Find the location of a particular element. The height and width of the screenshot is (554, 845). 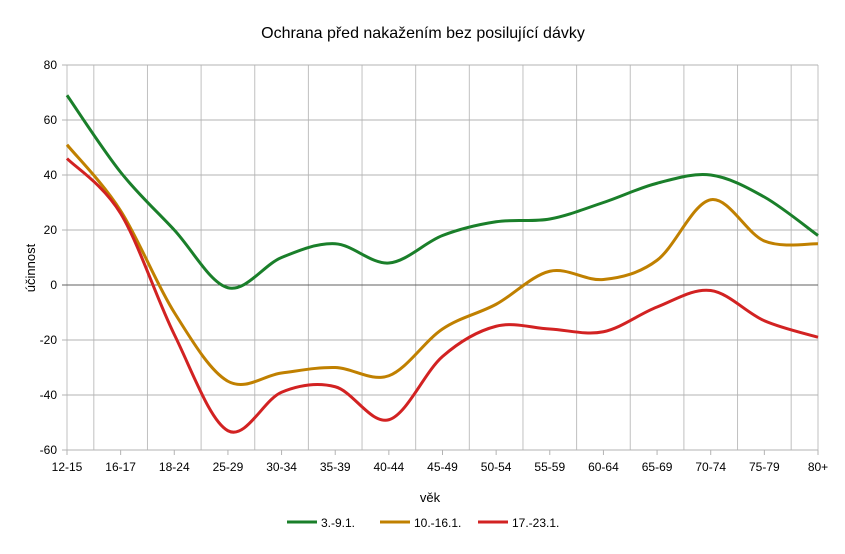

y-tick-label: -40 is located at coordinates (49, 395).